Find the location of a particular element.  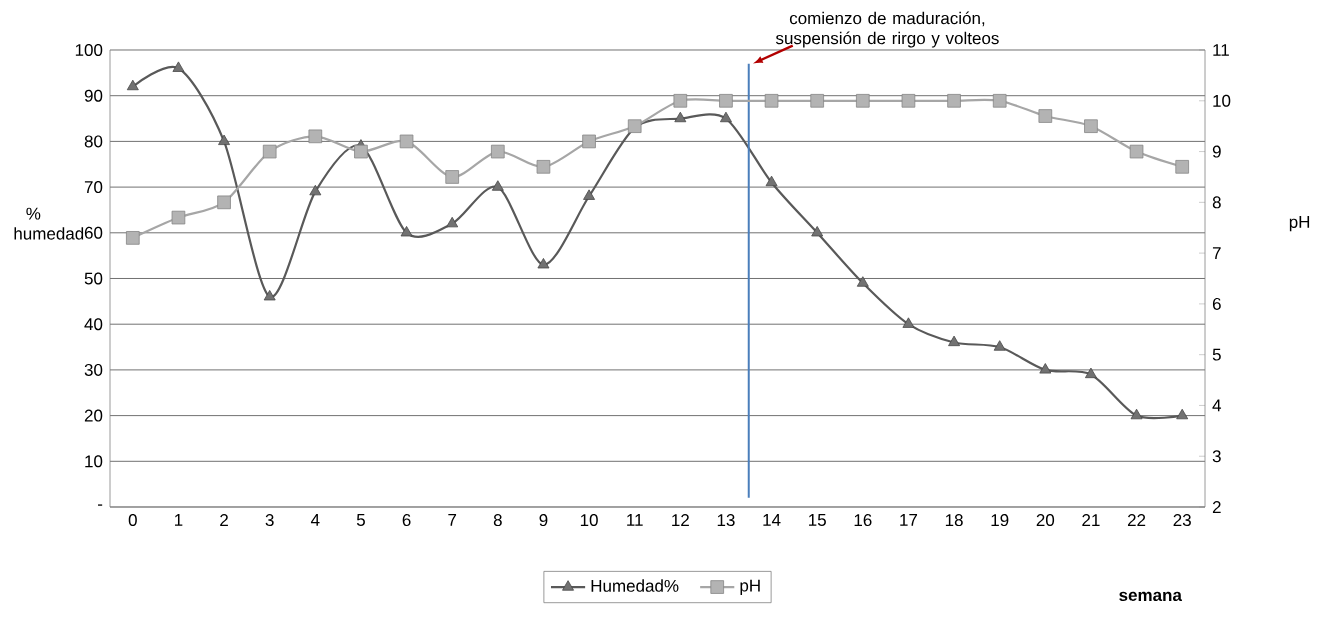

y-tick-label: 40 is located at coordinates (93, 324).